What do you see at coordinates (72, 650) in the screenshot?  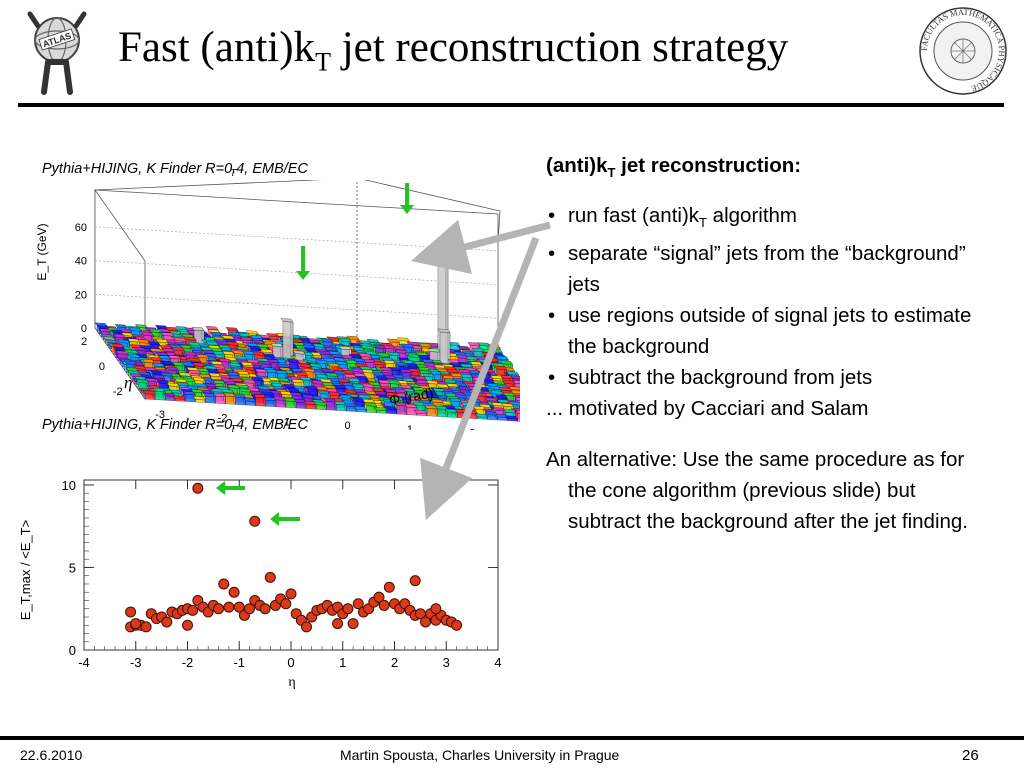 I see `scatter-y-tick: 0` at bounding box center [72, 650].